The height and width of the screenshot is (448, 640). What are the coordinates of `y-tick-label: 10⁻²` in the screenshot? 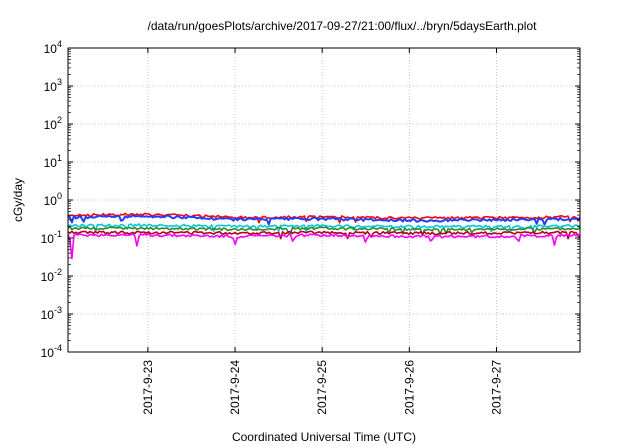 It's located at (51, 275).